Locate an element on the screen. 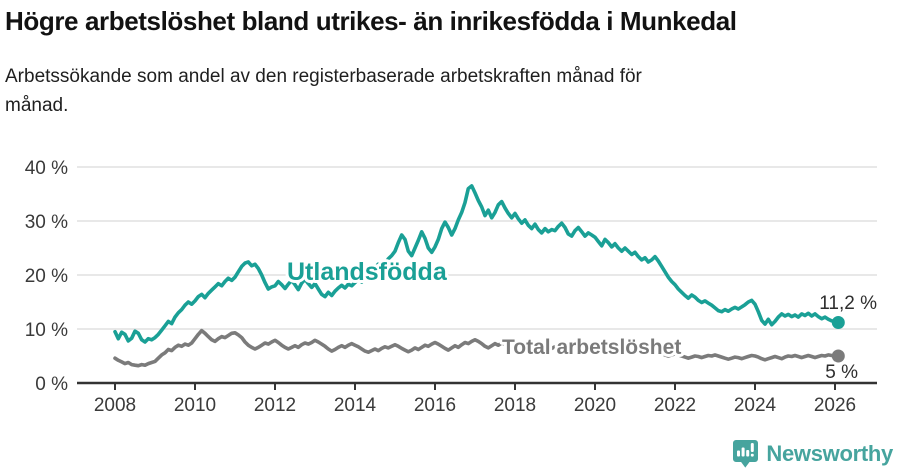  series-line-total is located at coordinates (477, 348).